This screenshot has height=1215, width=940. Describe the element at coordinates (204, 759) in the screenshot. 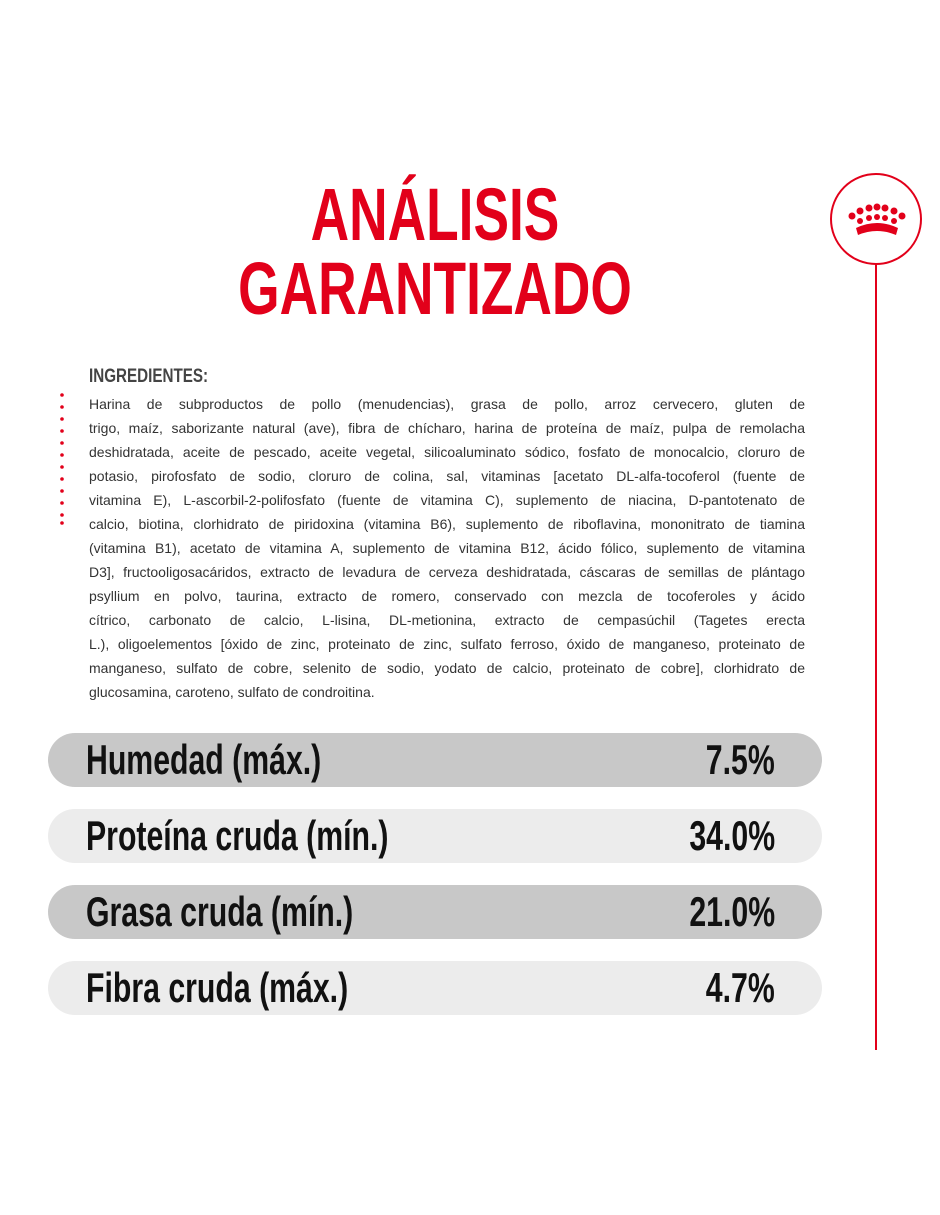

I see `analysis-label: Humedad (máx.)` at that location.